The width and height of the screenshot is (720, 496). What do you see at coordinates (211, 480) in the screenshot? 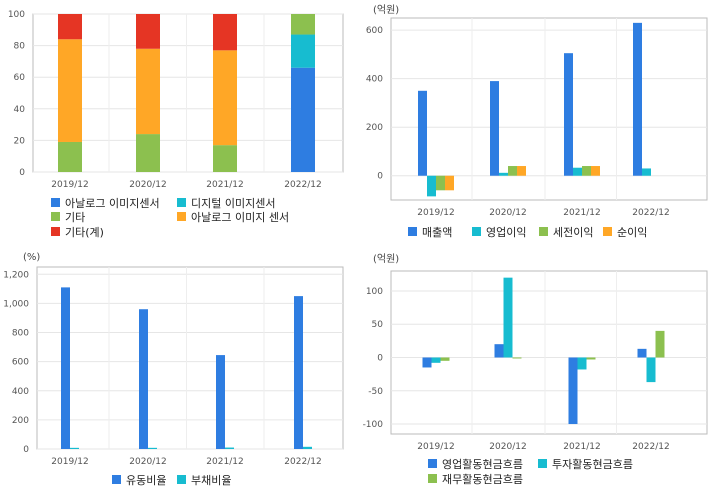
I see `legend-label: 부채비율` at bounding box center [211, 480].